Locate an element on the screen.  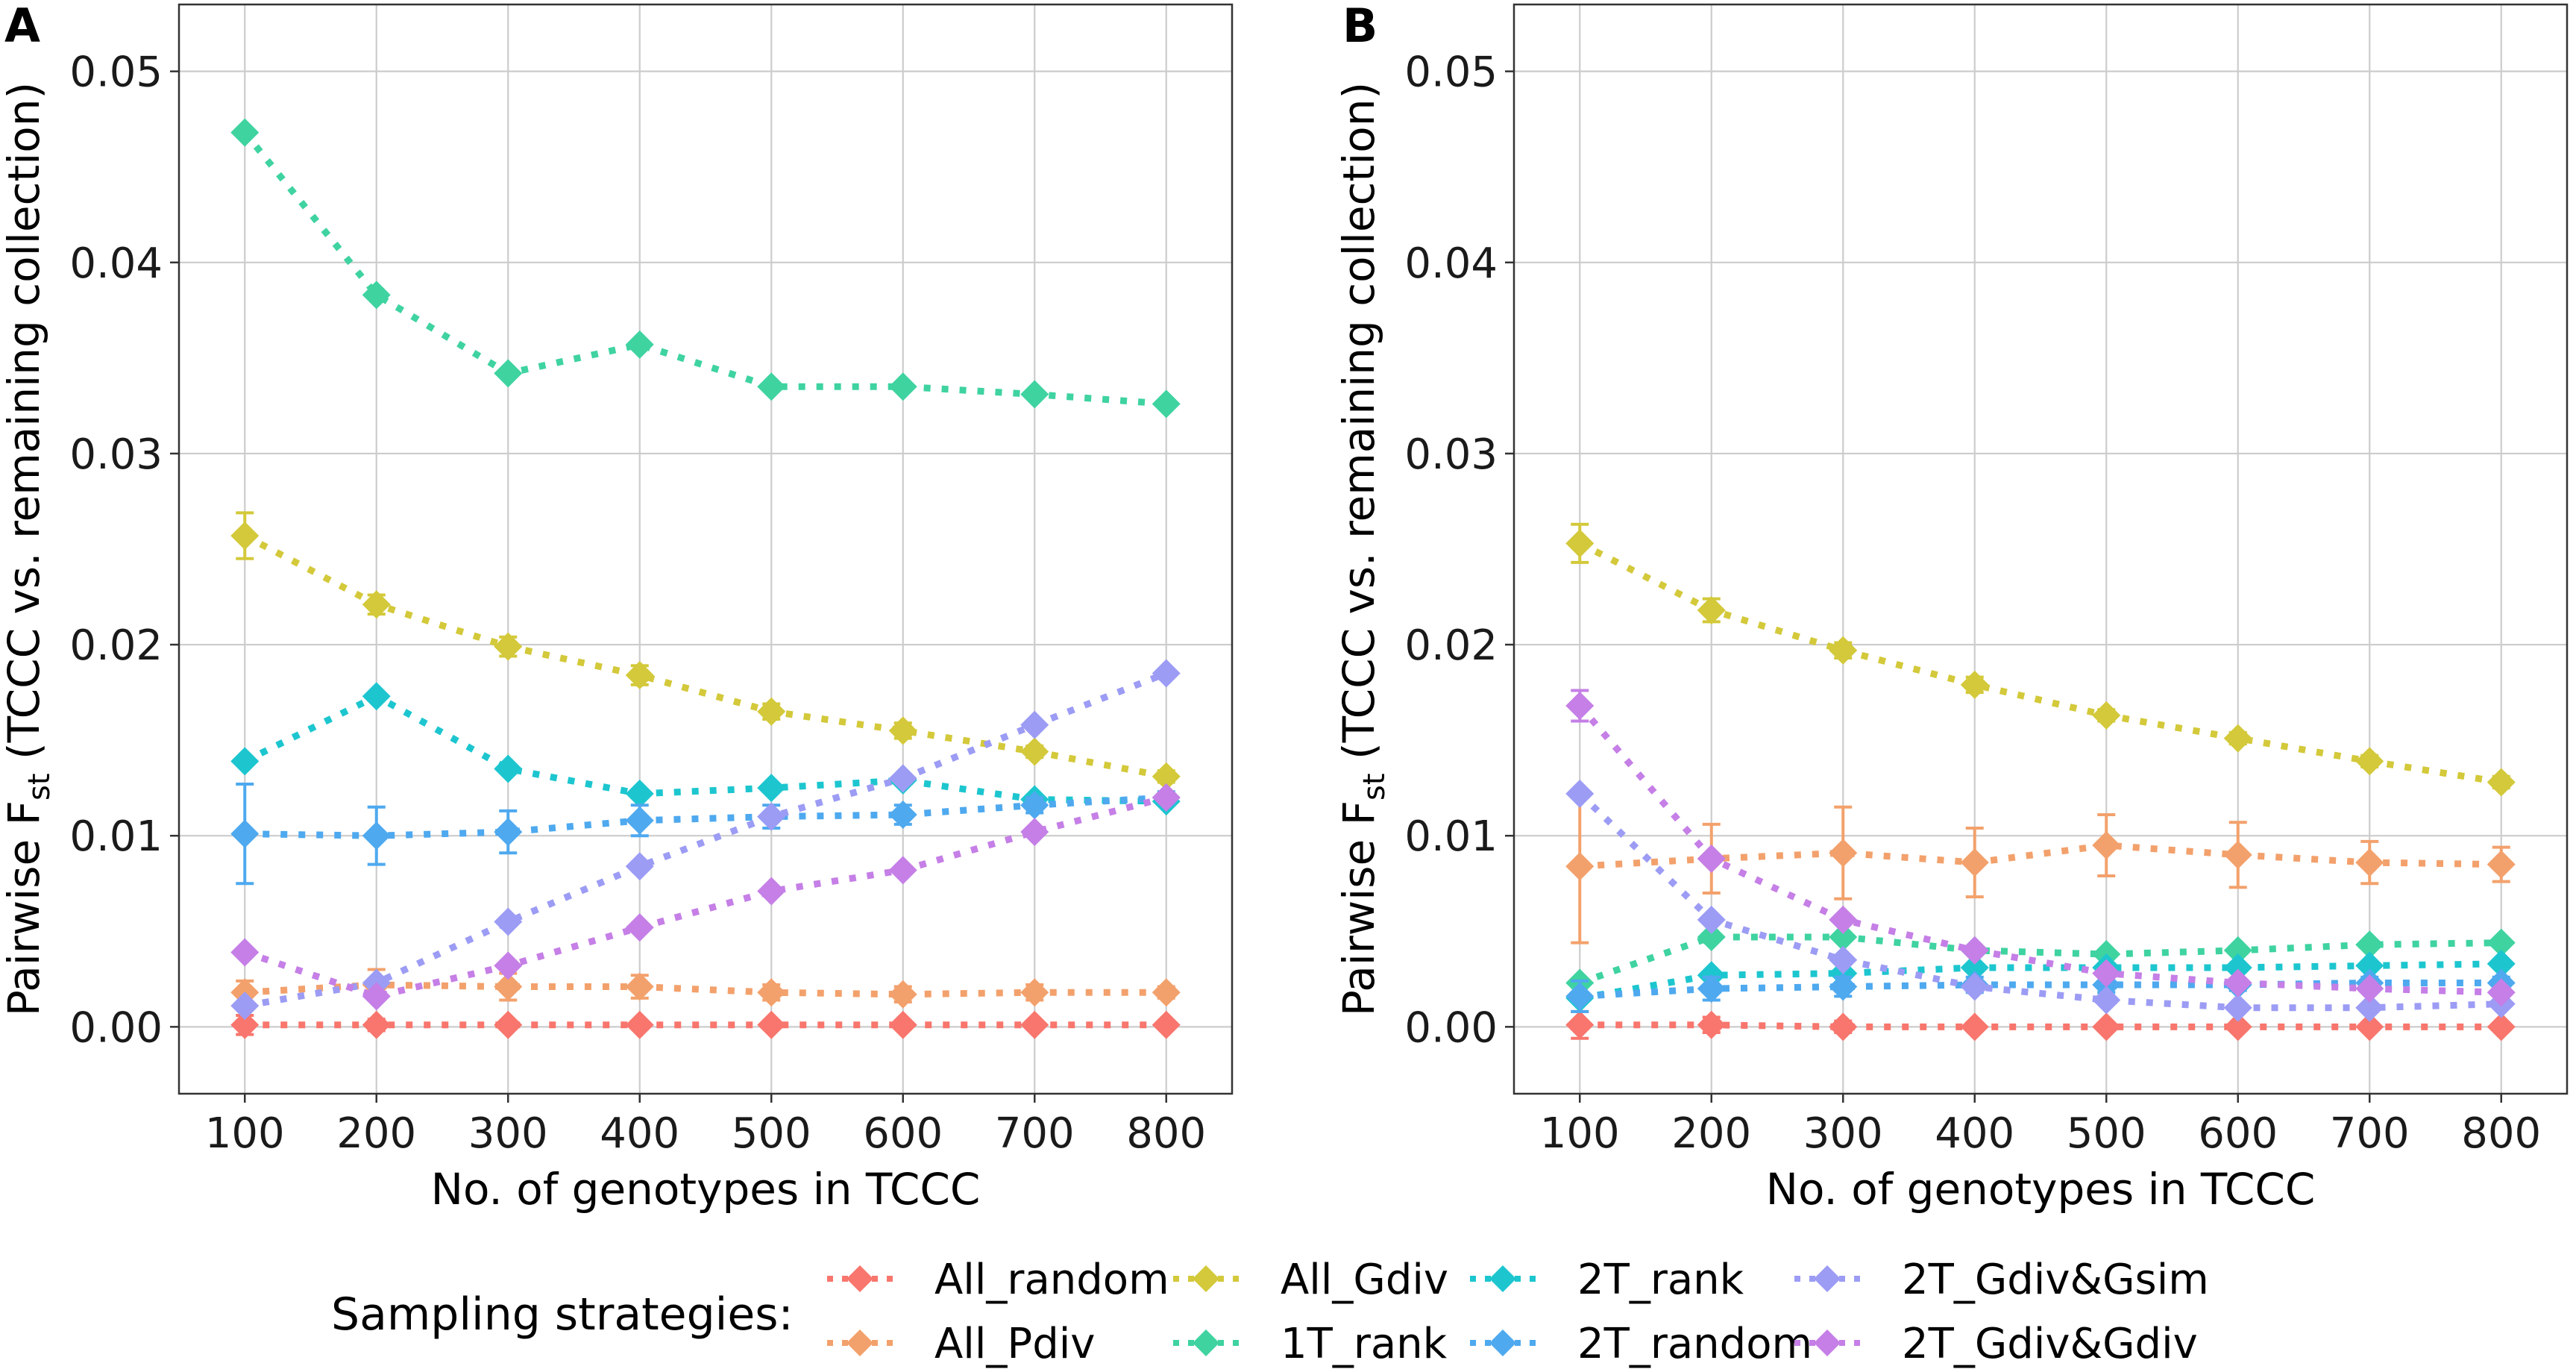
x-axis-label: No. of genotypes in TCCC is located at coordinates (2041, 1189).